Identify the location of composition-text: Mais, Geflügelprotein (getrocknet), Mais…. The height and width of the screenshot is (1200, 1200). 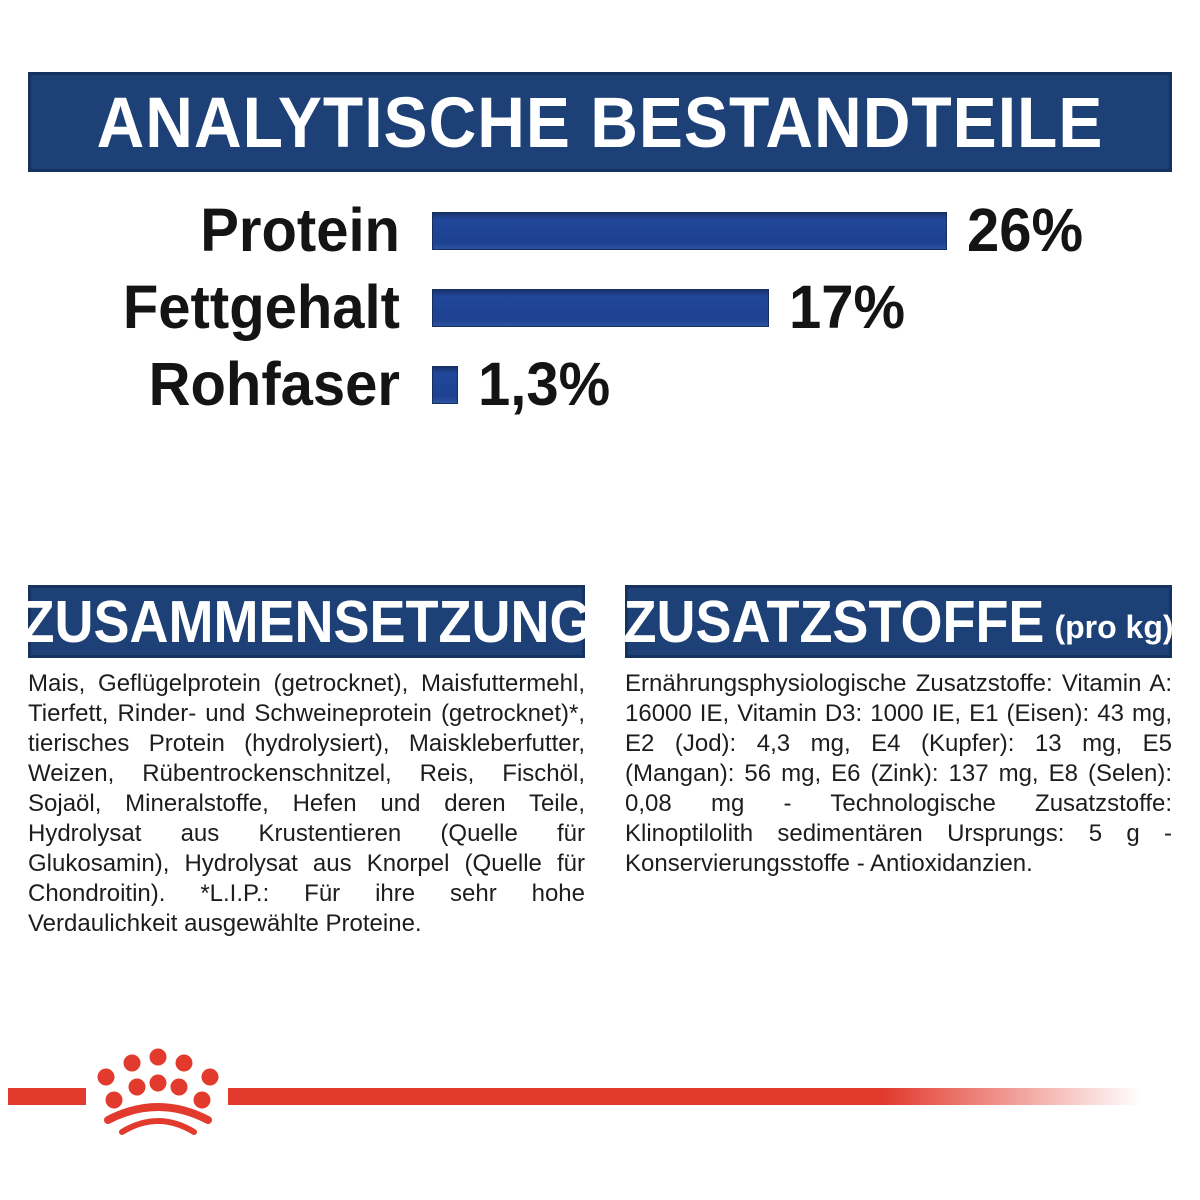
(306, 803).